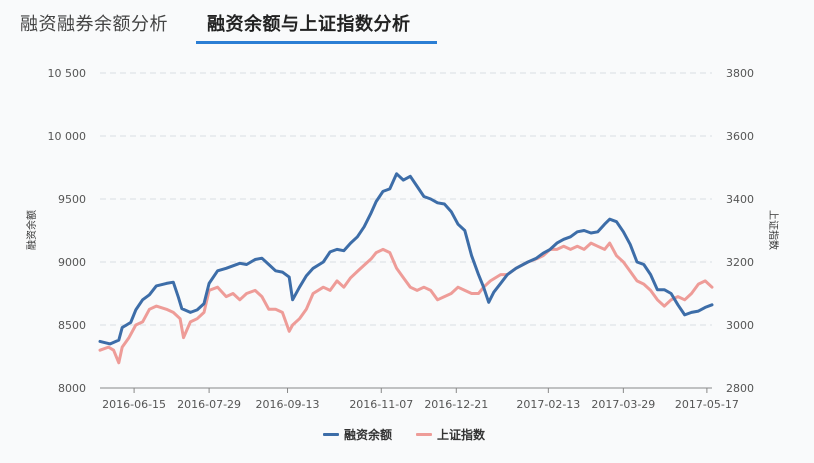 Image resolution: width=814 pixels, height=463 pixels. I want to click on y-left-tick-label: 8000, so click(72, 388).